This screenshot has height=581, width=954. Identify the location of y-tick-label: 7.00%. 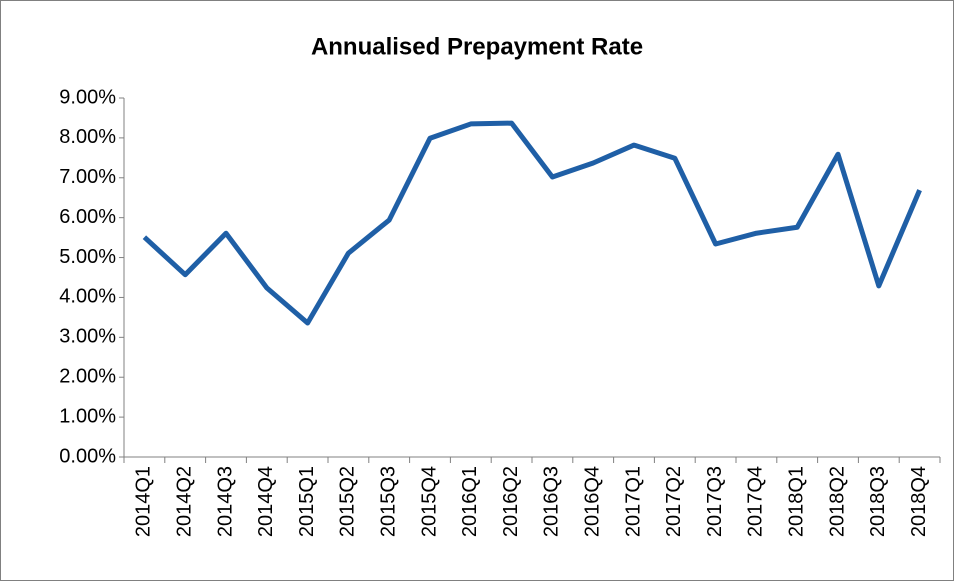
(87, 177).